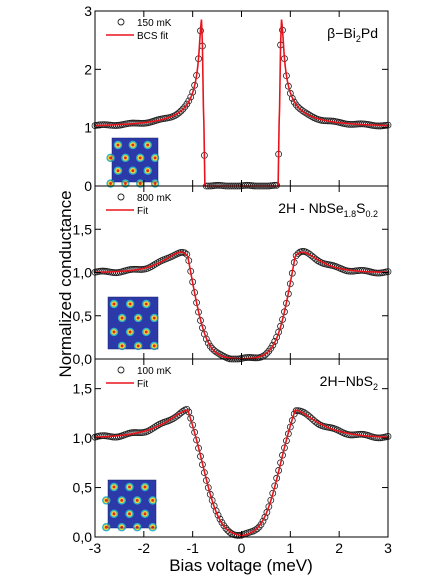 This screenshot has width=436, height=581. What do you see at coordinates (83, 537) in the screenshot?
I see `y-tick-label: 0,0` at bounding box center [83, 537].